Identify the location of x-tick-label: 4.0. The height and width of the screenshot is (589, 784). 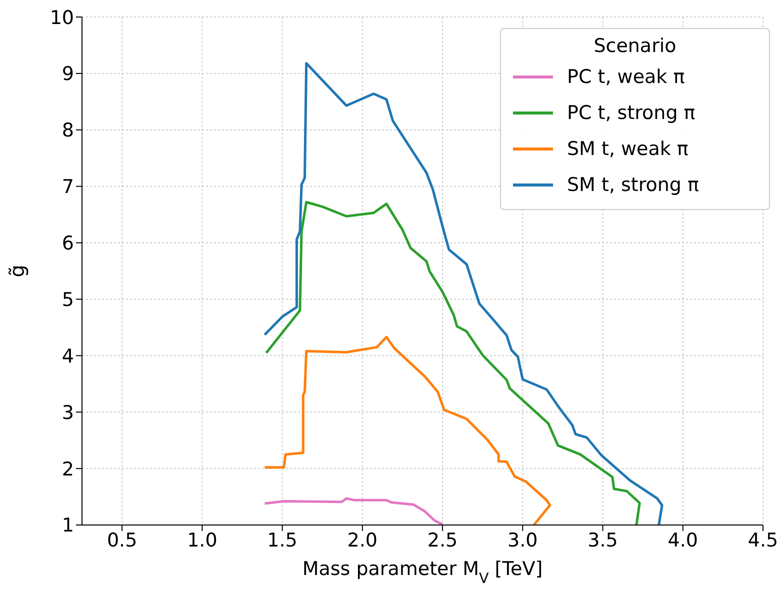
(683, 540).